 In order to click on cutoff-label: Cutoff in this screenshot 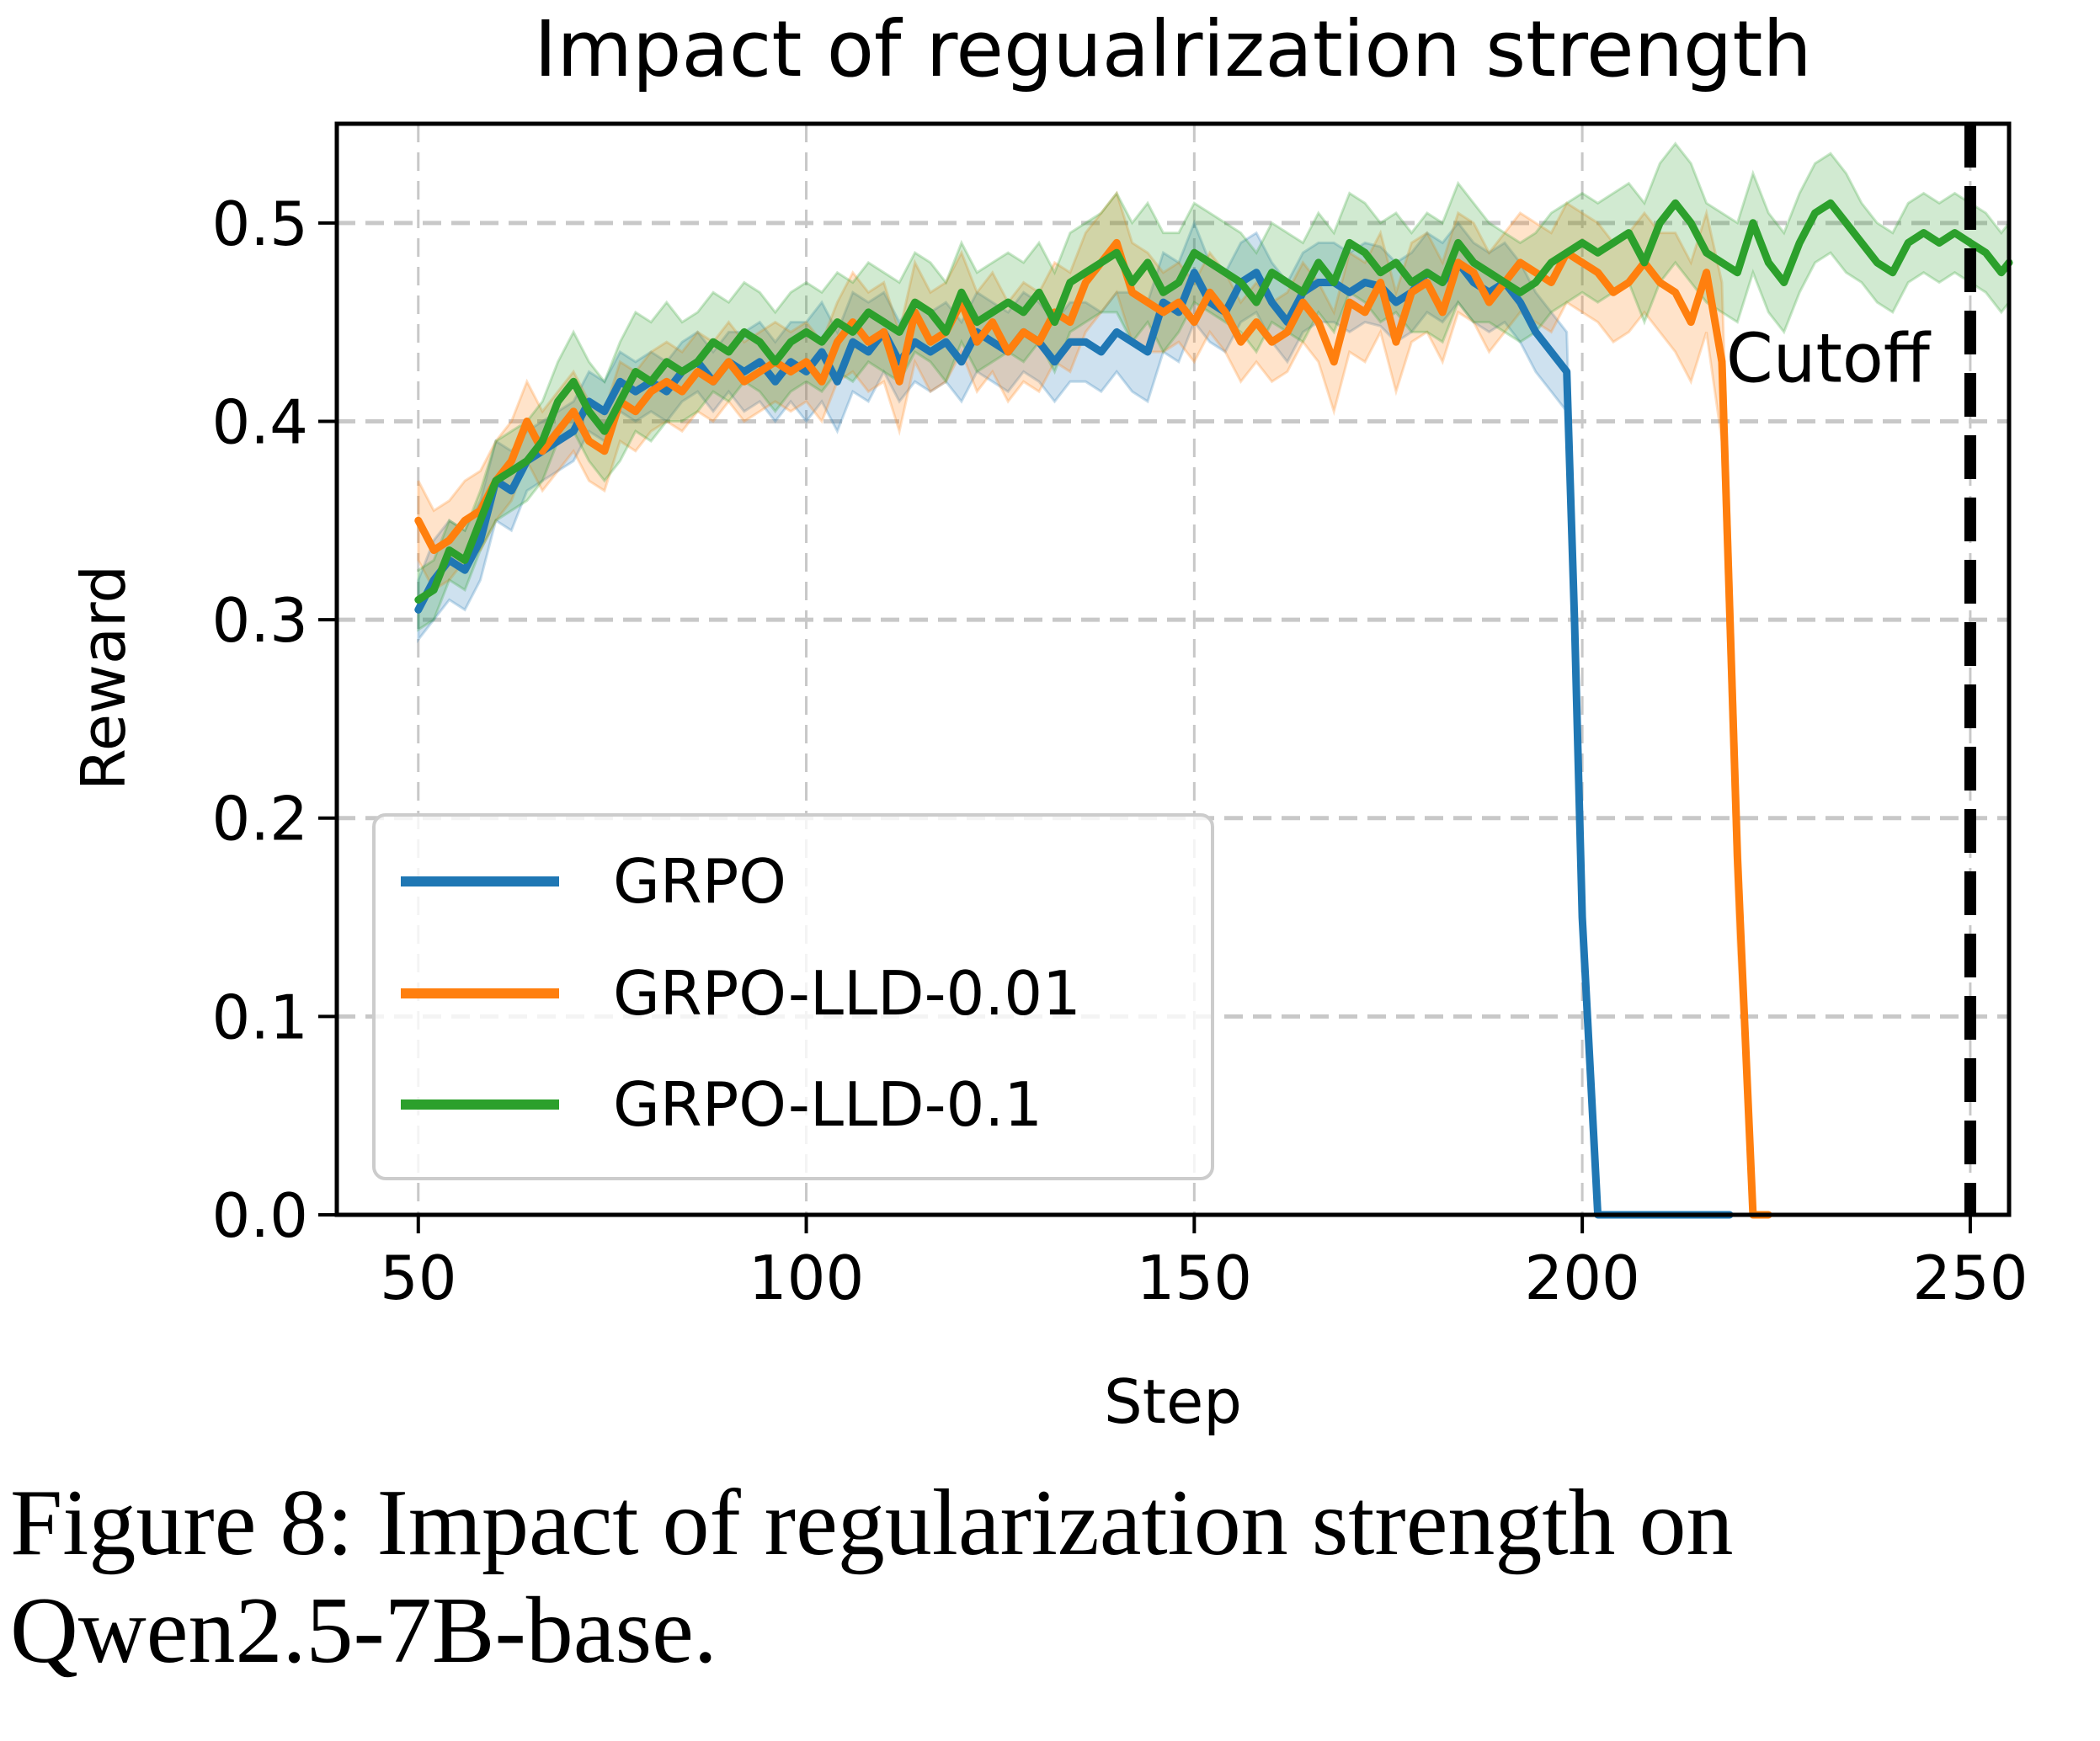, I will do `click(1829, 358)`.